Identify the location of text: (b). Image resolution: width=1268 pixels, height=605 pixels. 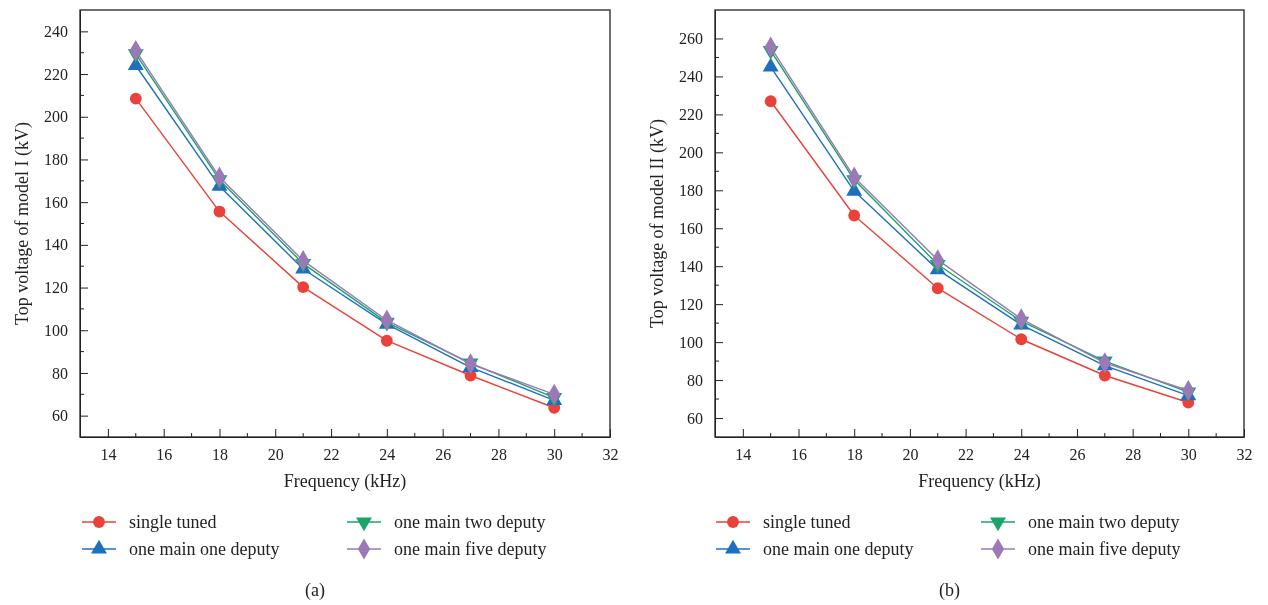
(949, 590).